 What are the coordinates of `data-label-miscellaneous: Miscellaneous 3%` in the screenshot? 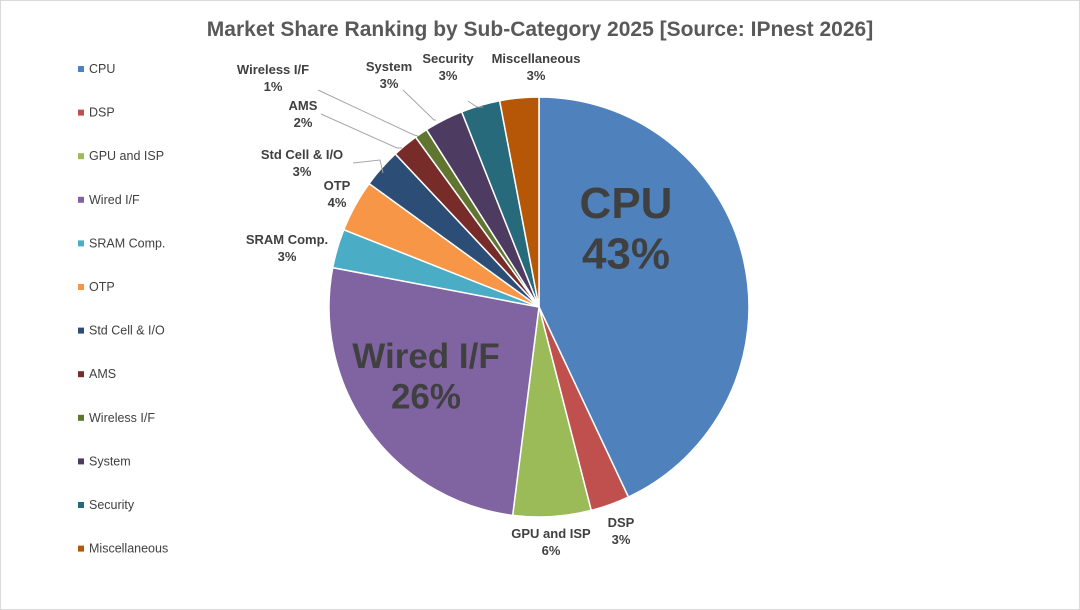 It's located at (536, 67).